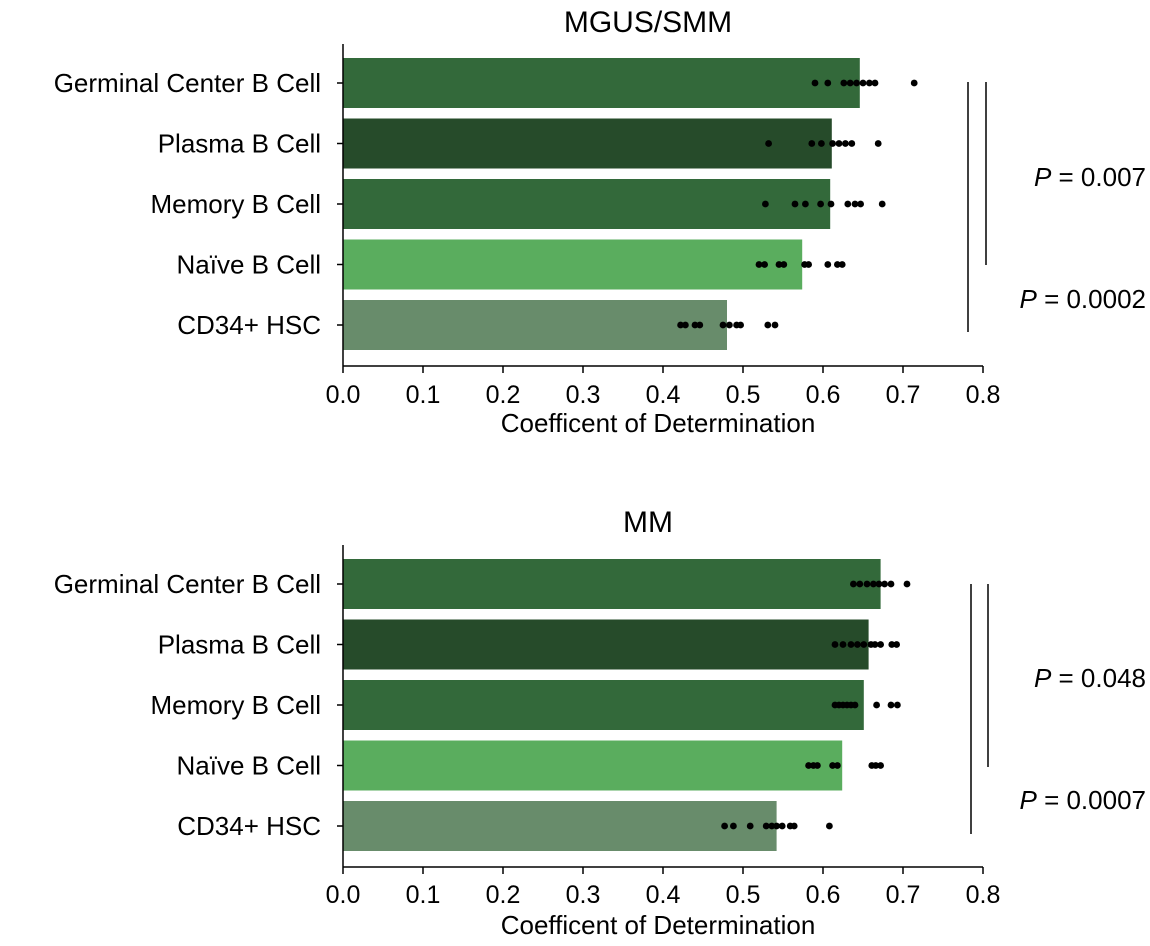 This screenshot has width=1150, height=946. Describe the element at coordinates (239, 645) in the screenshot. I see `category-label: Plasma B Cell` at that location.